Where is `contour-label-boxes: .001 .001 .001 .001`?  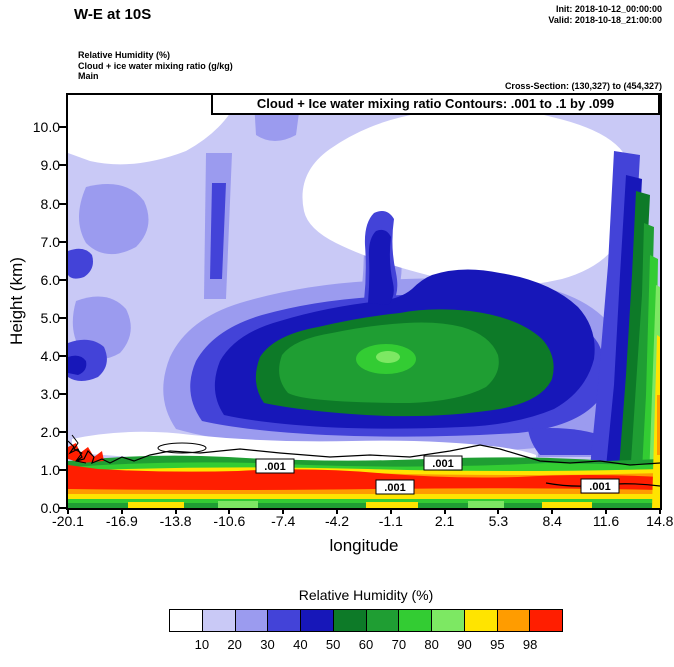
contour-label-boxes: .001 .001 .001 .001 is located at coordinates (437, 475).